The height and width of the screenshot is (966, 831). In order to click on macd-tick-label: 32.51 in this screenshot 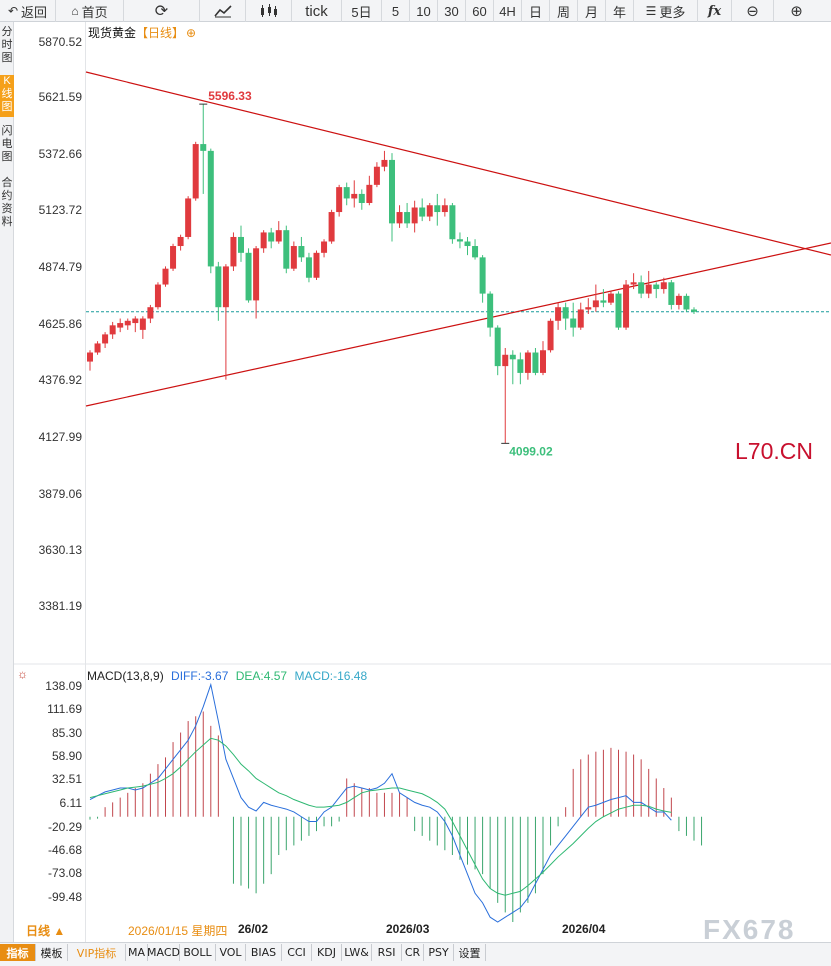, I will do `click(66, 779)`.